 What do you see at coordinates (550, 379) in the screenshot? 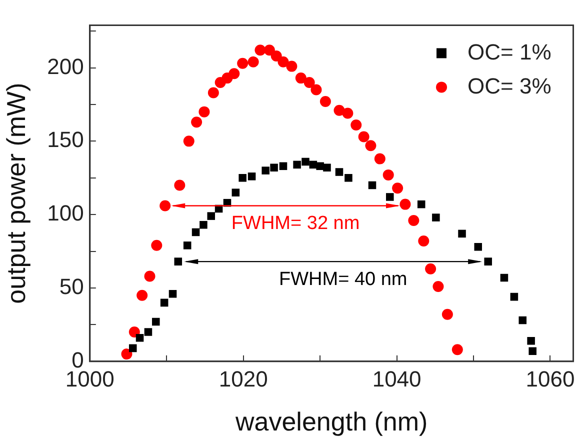
I see `x-tick-label: 1060` at bounding box center [550, 379].